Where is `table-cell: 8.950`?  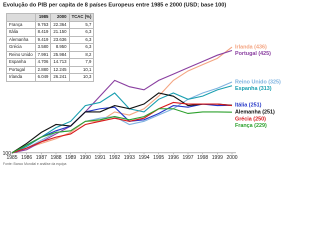
table-cell: 8.950 is located at coordinates (60, 47).